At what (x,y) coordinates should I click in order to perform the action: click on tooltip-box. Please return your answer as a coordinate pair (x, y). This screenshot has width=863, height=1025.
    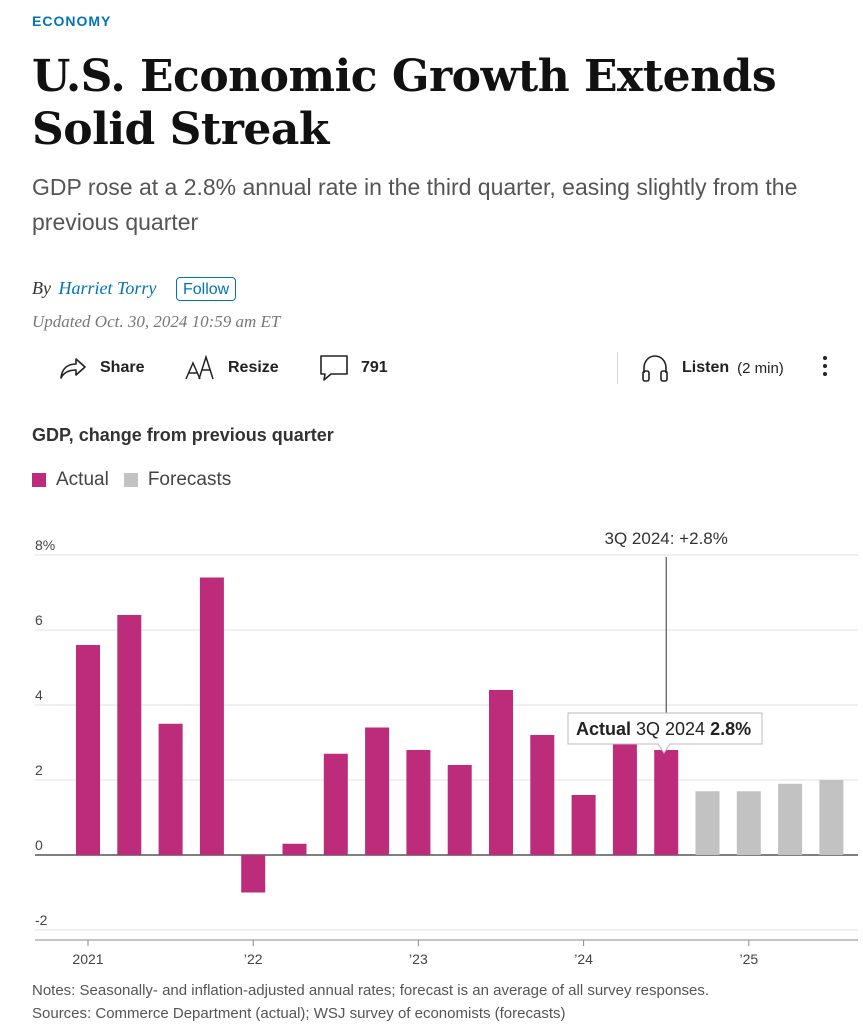
    Looking at the image, I should click on (665, 728).